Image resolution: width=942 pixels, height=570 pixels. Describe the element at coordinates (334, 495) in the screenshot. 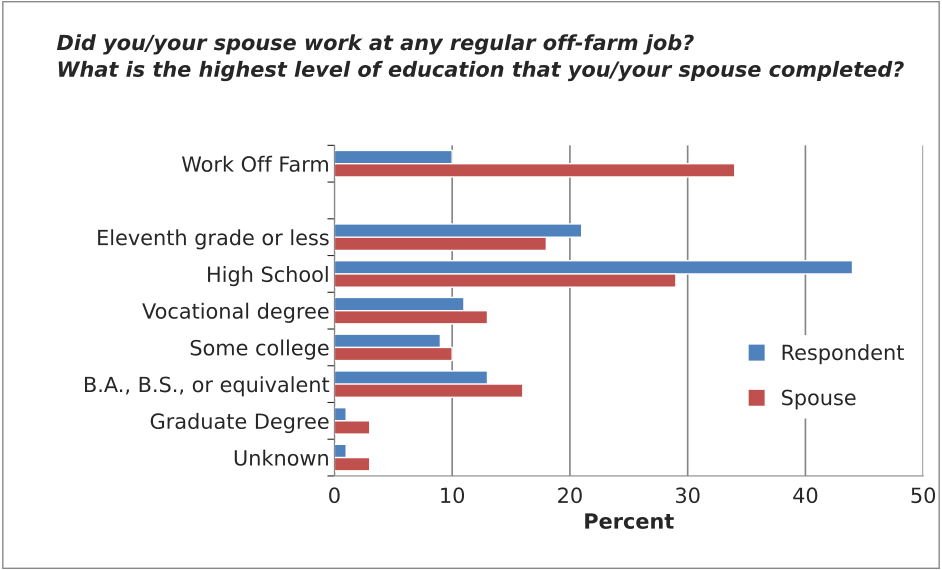

I see `x-tick-label: 0` at that location.